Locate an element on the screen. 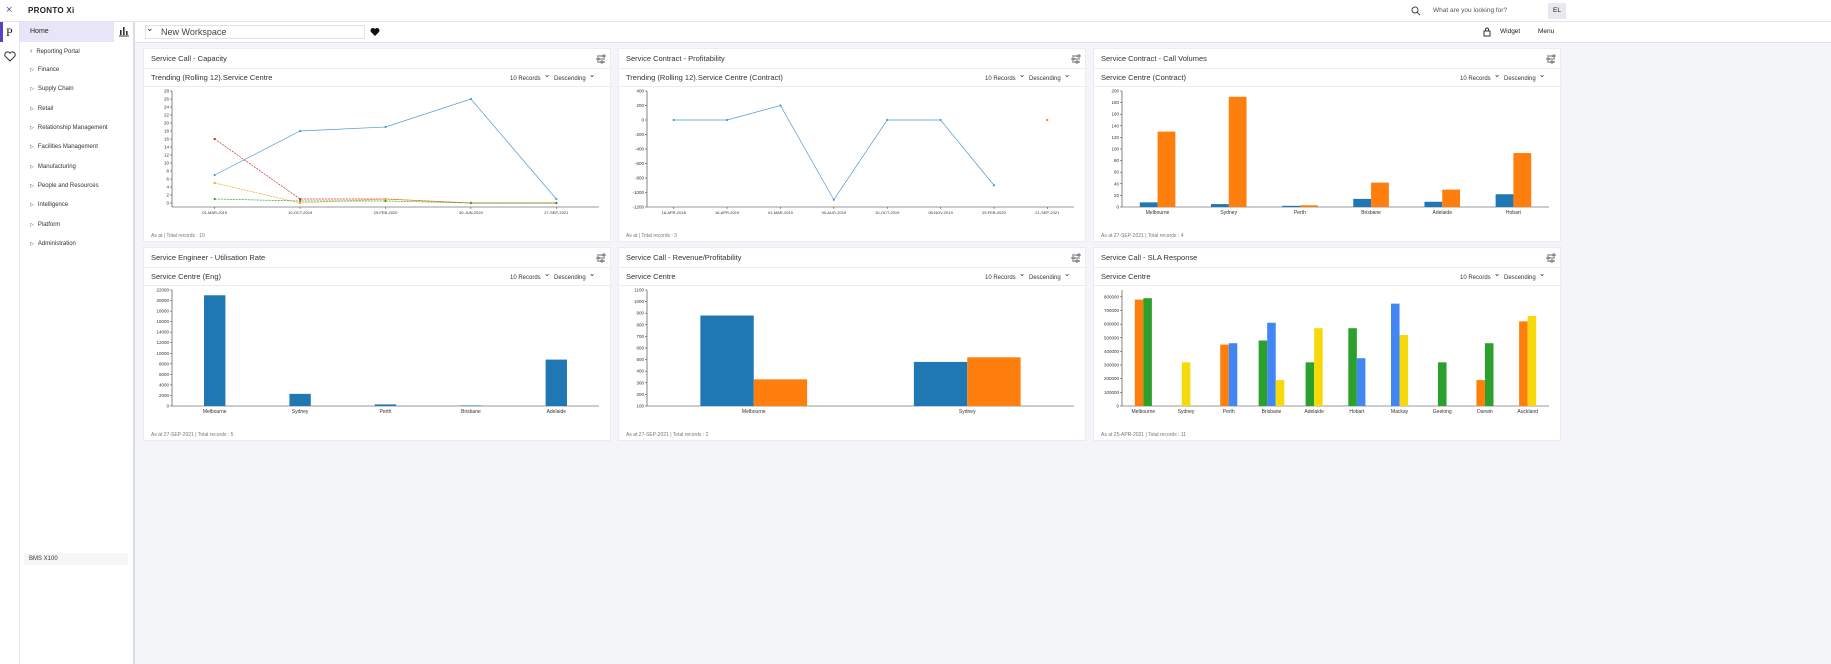  widget-button: Widget is located at coordinates (1510, 31).